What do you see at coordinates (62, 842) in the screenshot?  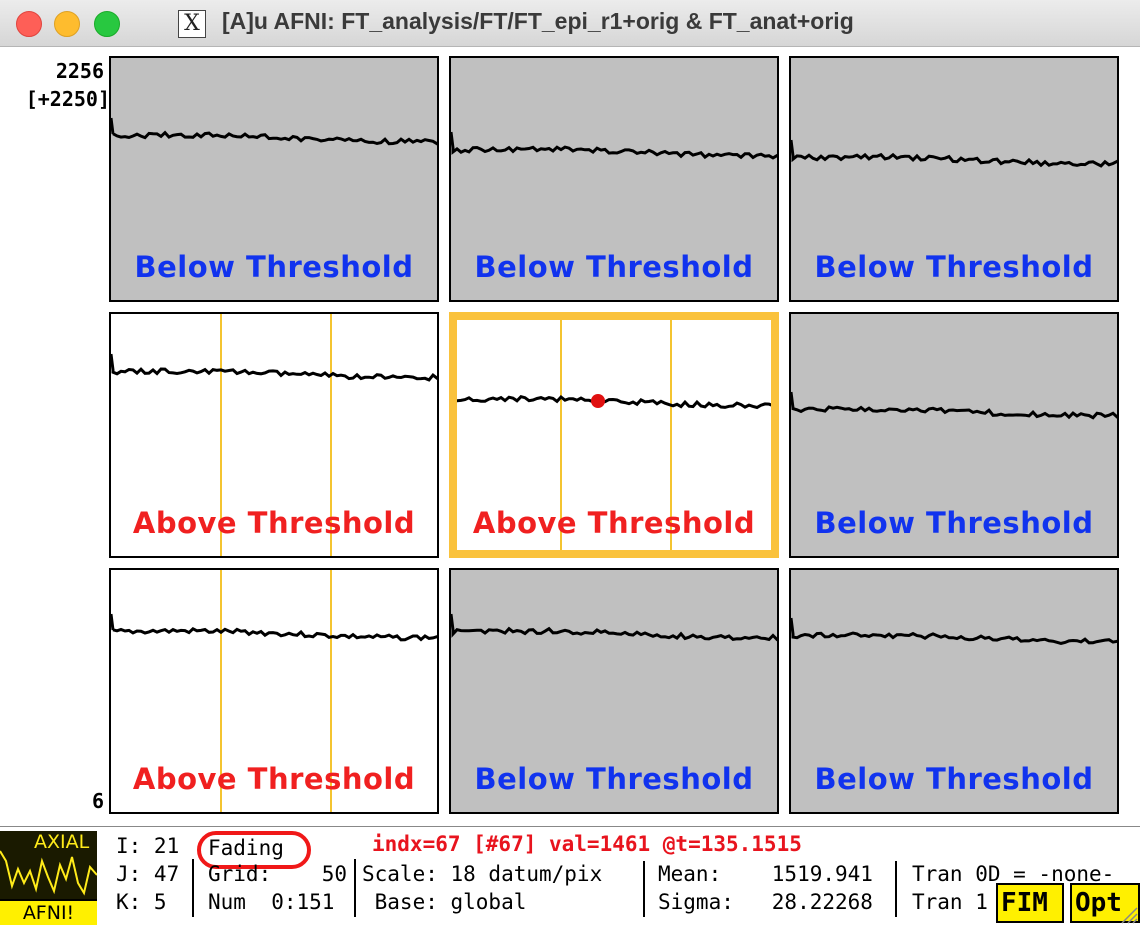 I see `logo-axial-text: AXIAL` at bounding box center [62, 842].